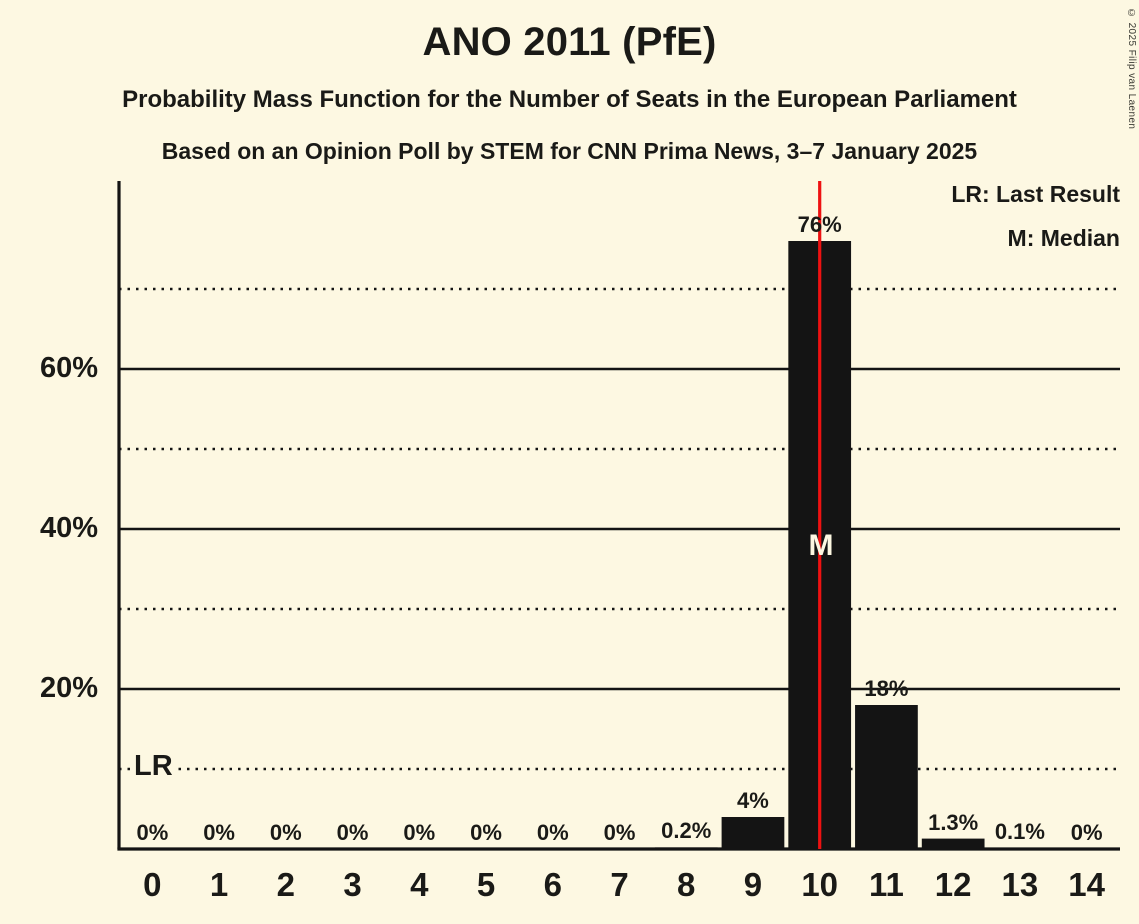 The height and width of the screenshot is (924, 1139). Describe the element at coordinates (68, 528) in the screenshot. I see `y-axis-tick-40%: 40%` at that location.